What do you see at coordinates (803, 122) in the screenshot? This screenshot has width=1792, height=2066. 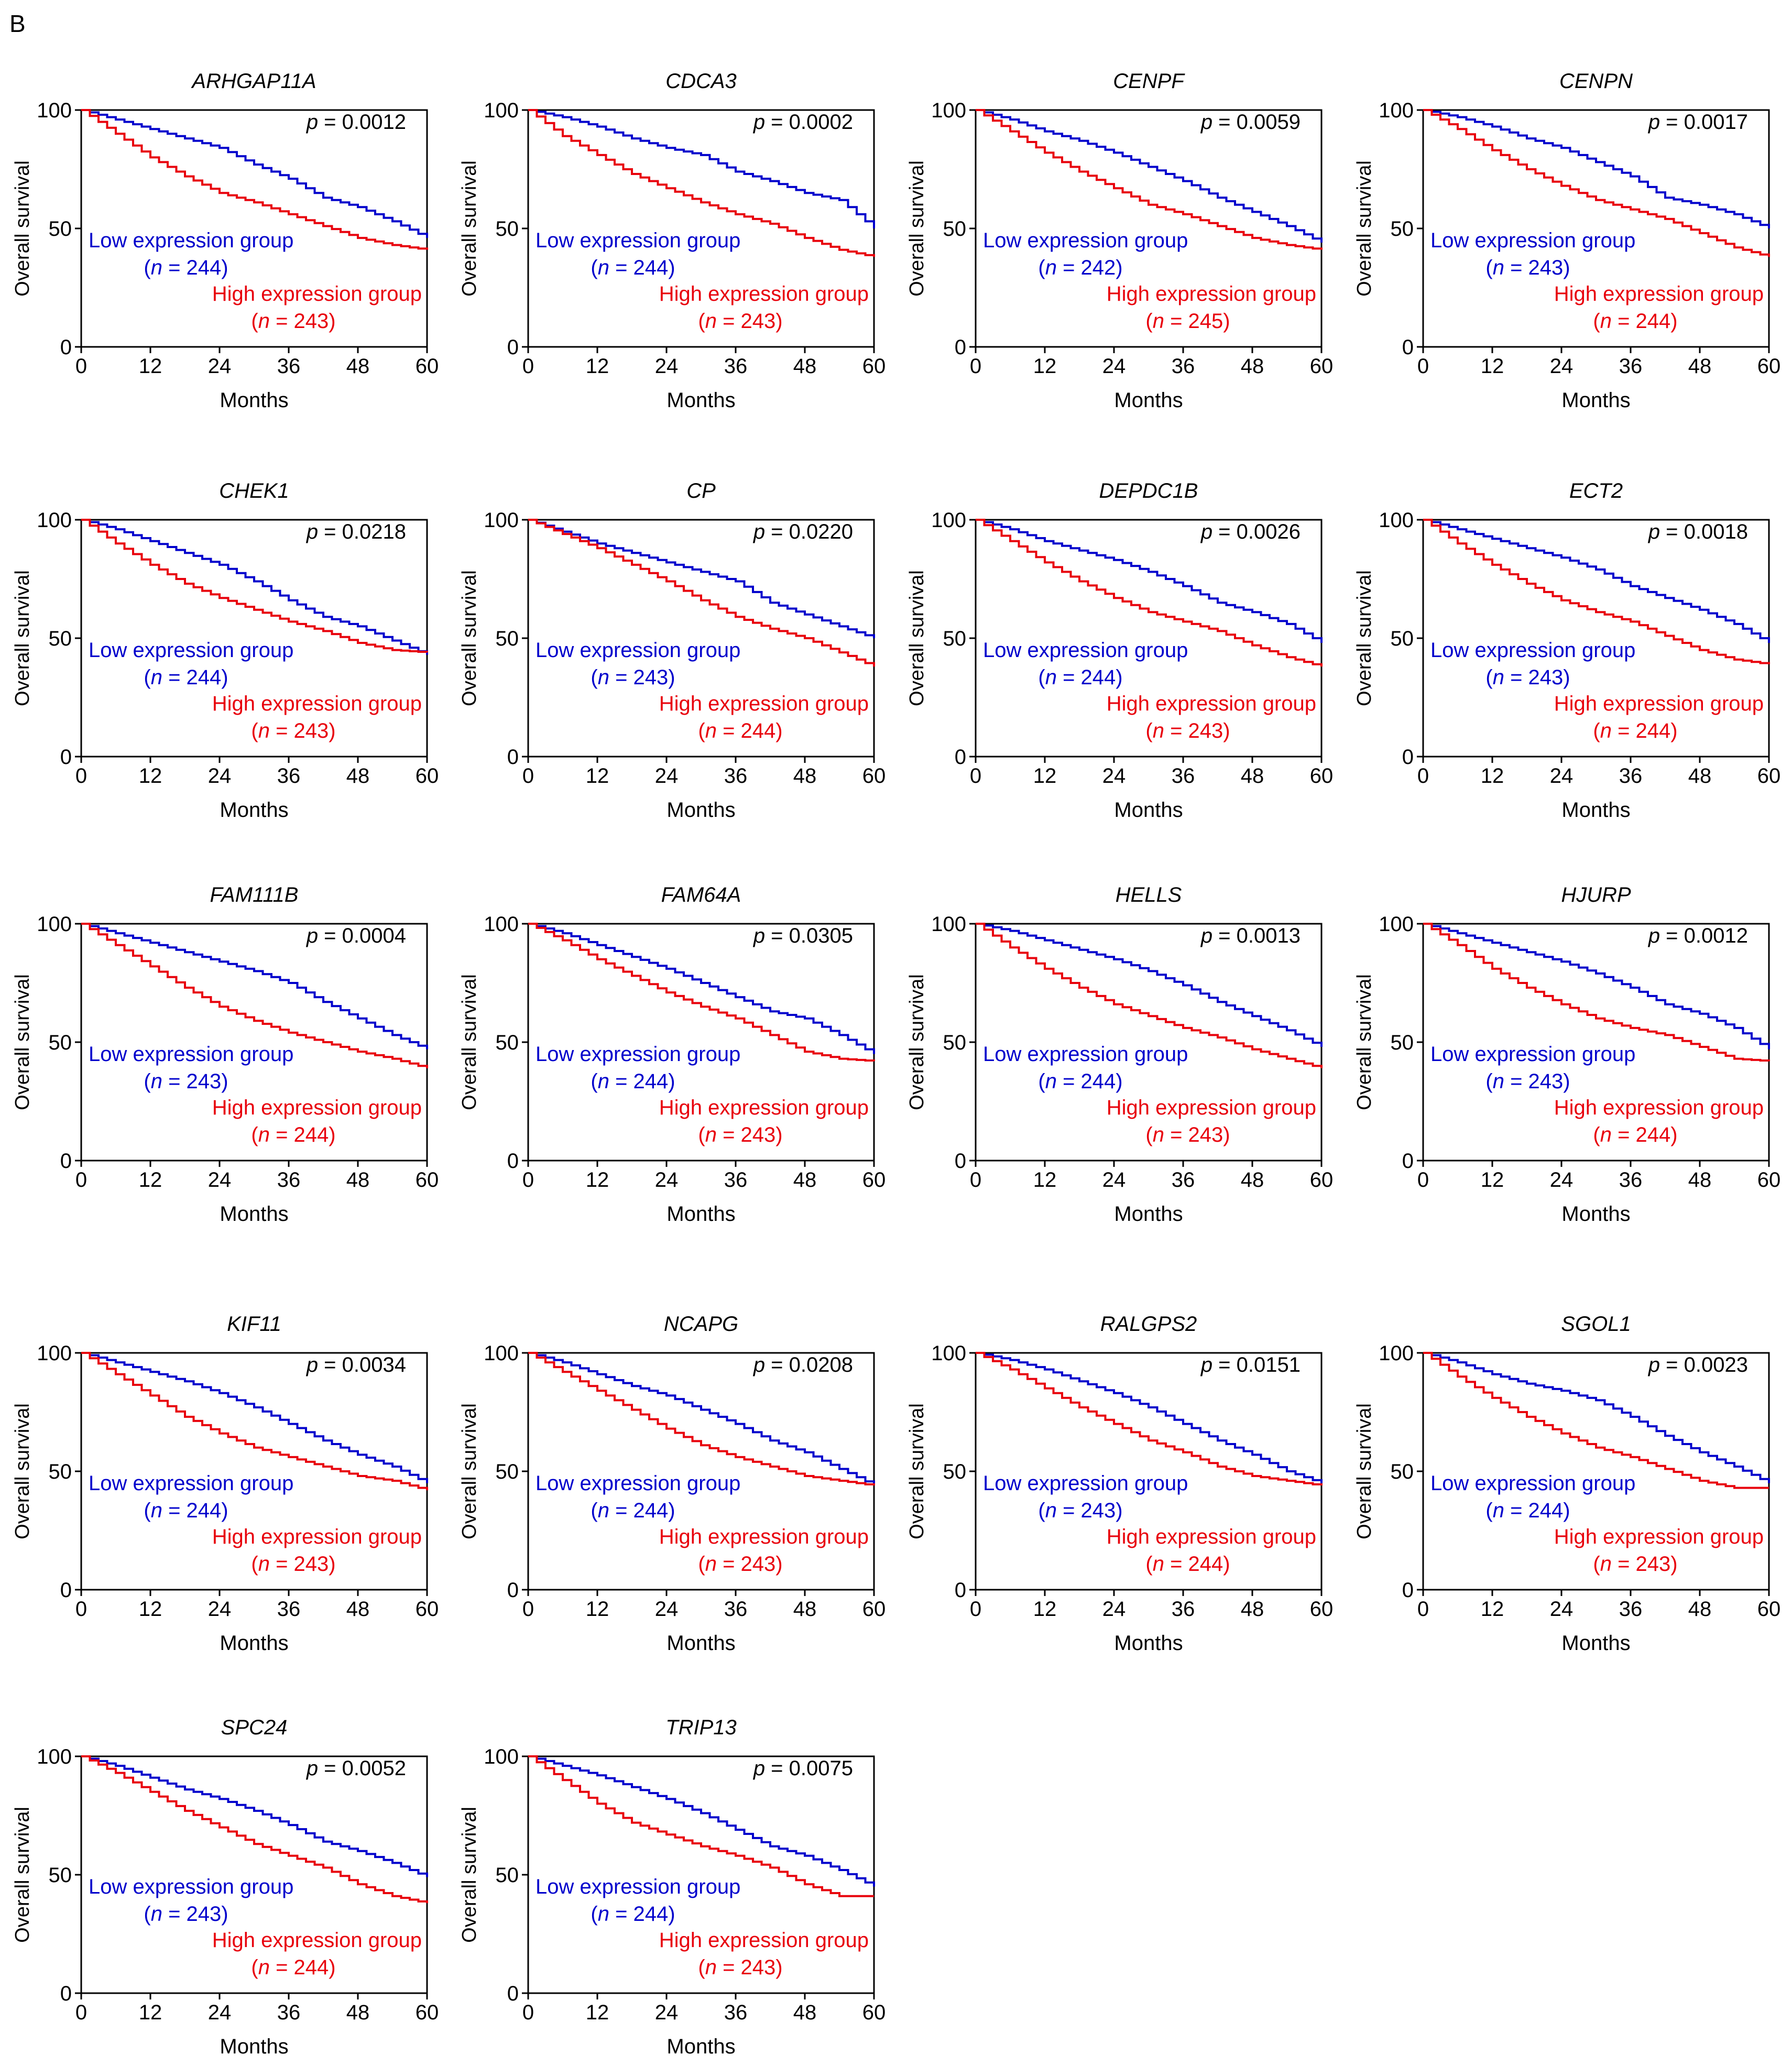 I see `p-value: p = 0.0002` at bounding box center [803, 122].